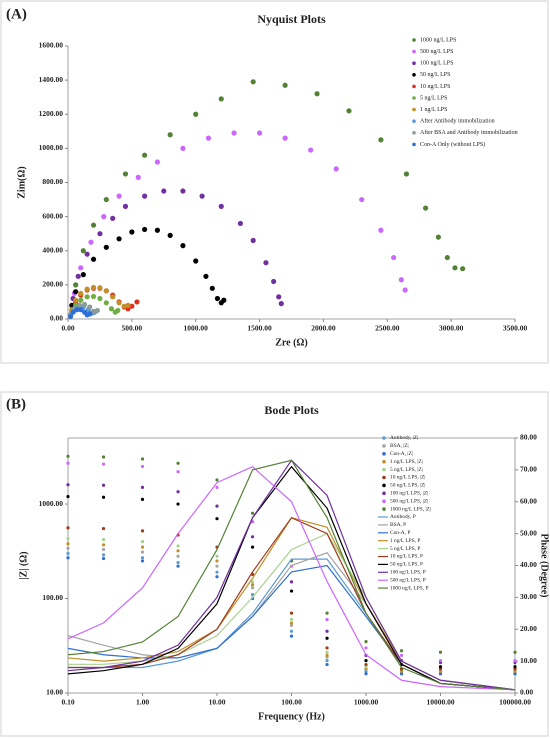 Image resolution: width=550 pixels, height=738 pixels. Describe the element at coordinates (452, 144) in the screenshot. I see `legend-label: Con-A Only (without LPS)` at that location.